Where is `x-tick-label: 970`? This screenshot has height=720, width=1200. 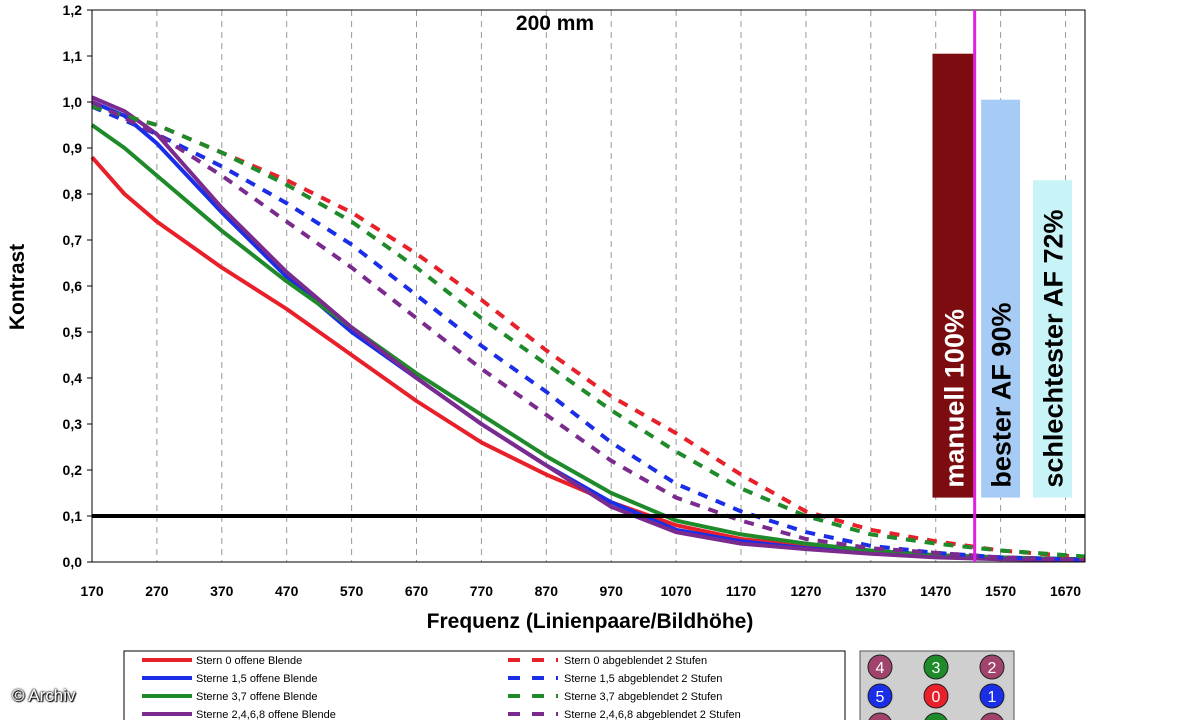
x-tick-label: 970 is located at coordinates (612, 591).